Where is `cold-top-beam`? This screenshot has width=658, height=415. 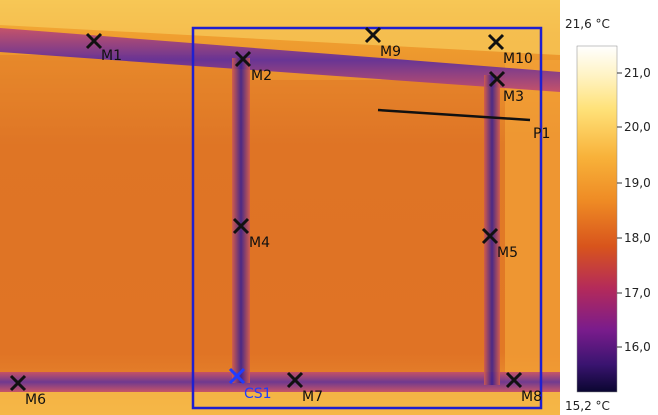 cold-top-beam is located at coordinates (280, 60).